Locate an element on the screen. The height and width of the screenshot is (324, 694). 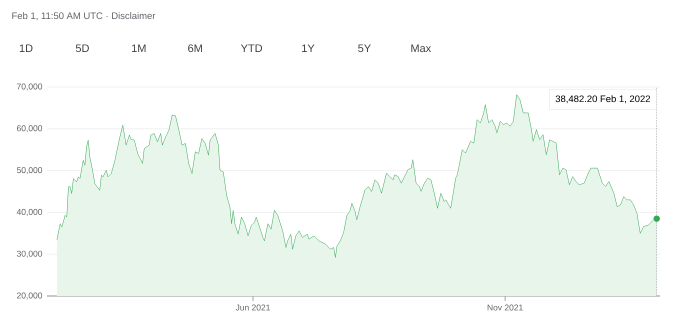
annotation: 38,482.20 Feb 1, 2022 is located at coordinates (603, 99).